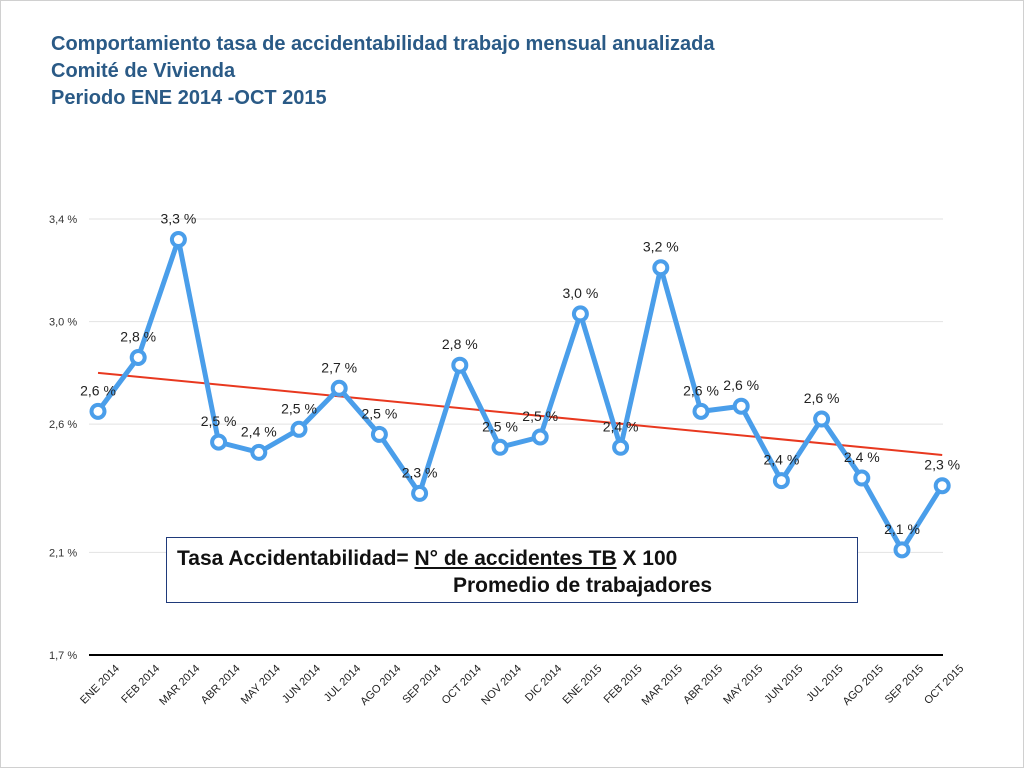 This screenshot has width=1024, height=769. What do you see at coordinates (661, 247) in the screenshot?
I see `data-label: 3,2 %` at bounding box center [661, 247].